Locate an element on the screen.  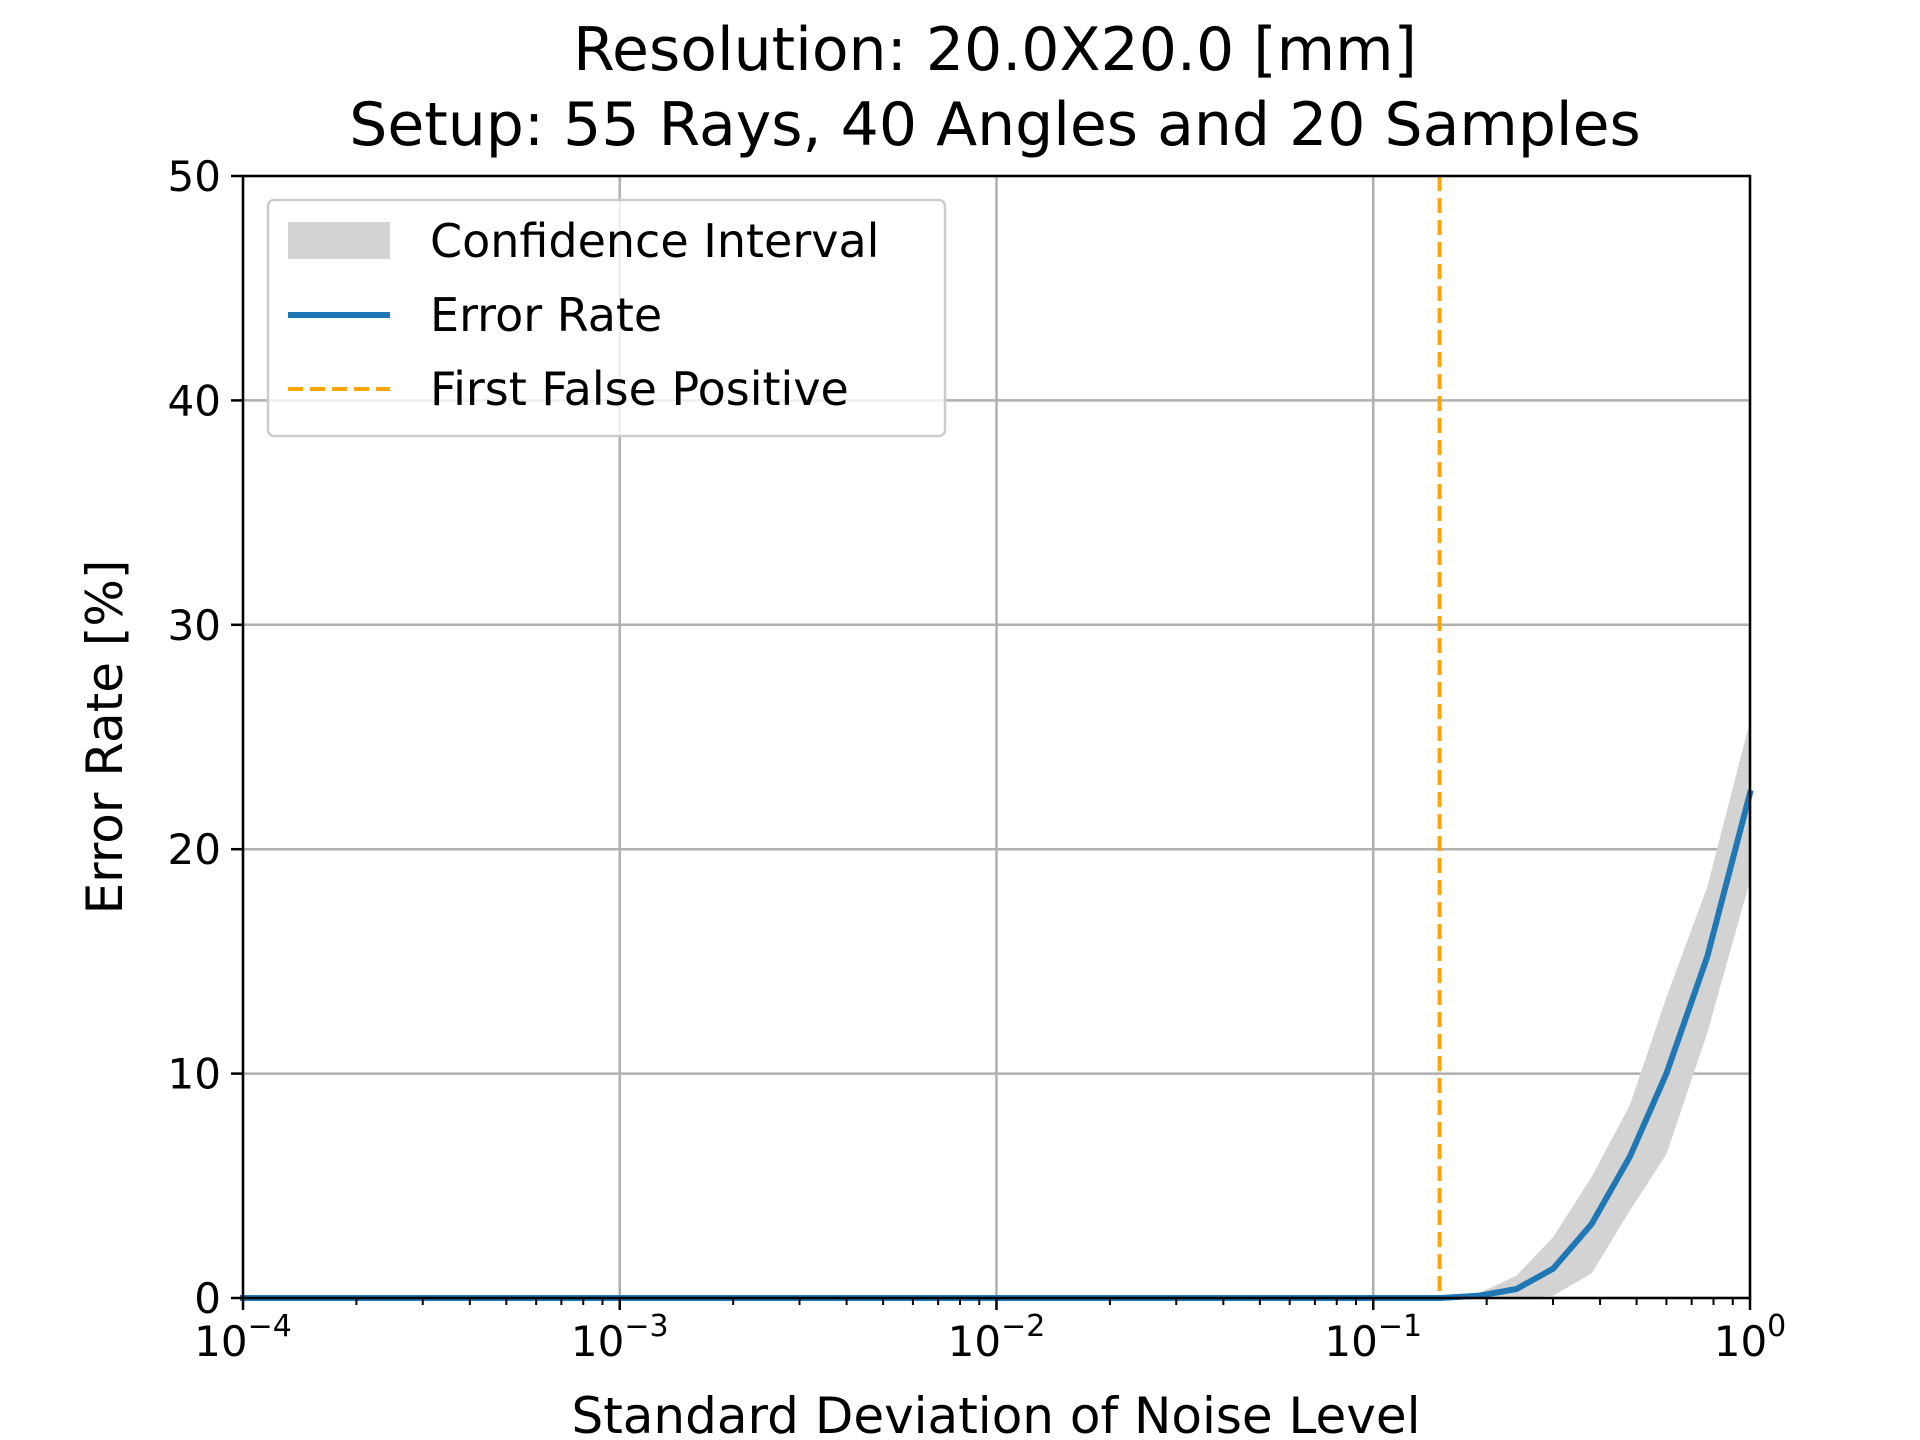
x-axis-label: Standard Deviation of Noise Level is located at coordinates (995, 1413).